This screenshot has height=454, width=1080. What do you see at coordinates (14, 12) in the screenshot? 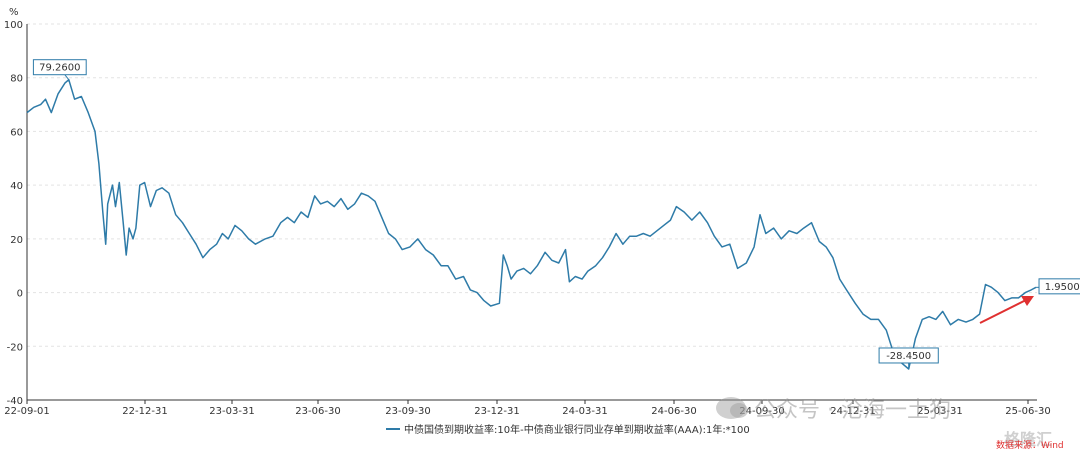
I see `y-unit-label: %` at bounding box center [14, 12].